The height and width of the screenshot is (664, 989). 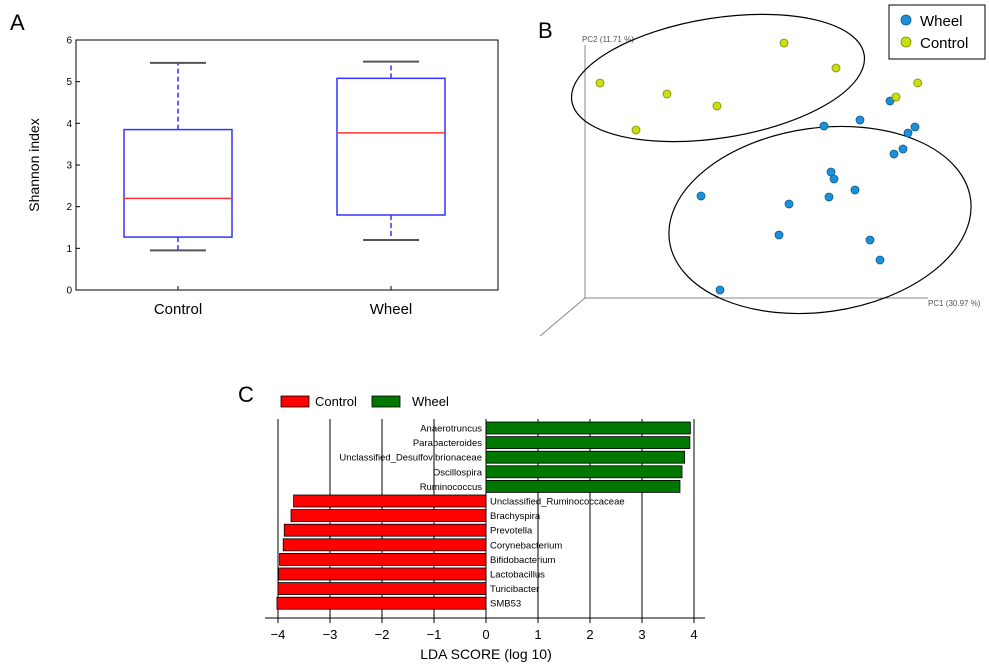 What do you see at coordinates (515, 516) in the screenshot?
I see `lda-taxon-label: Brachyspira` at bounding box center [515, 516].